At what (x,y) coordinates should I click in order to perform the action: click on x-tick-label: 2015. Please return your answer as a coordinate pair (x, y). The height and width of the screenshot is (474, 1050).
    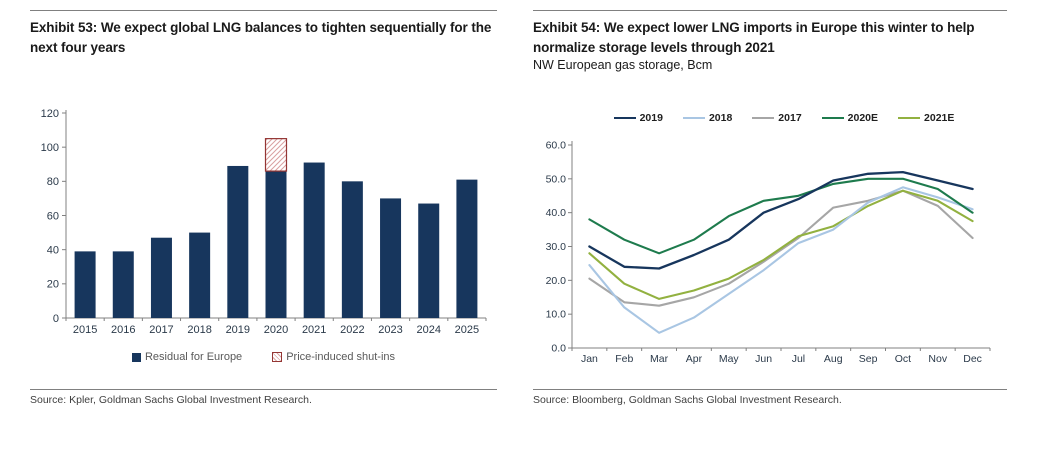
    Looking at the image, I should click on (85, 330).